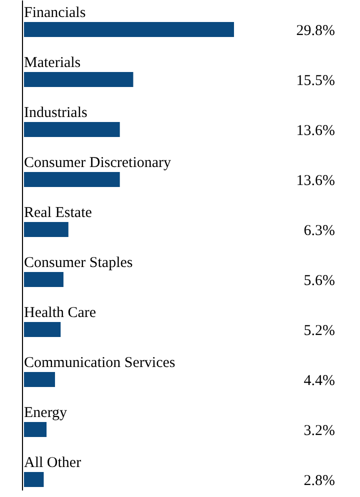  I want to click on data-label: 5.2%, so click(319, 331).